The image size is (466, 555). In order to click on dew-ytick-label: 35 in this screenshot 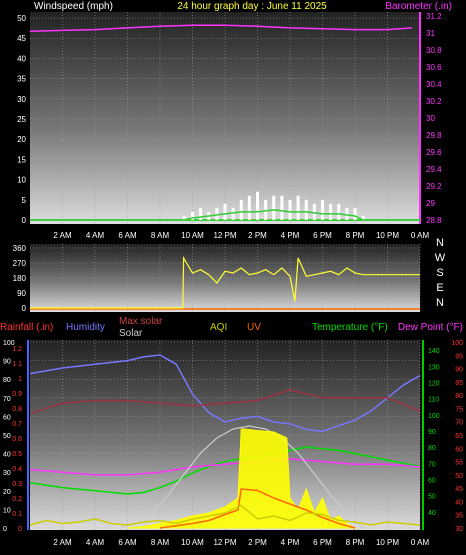, I will do `click(459, 516)`.